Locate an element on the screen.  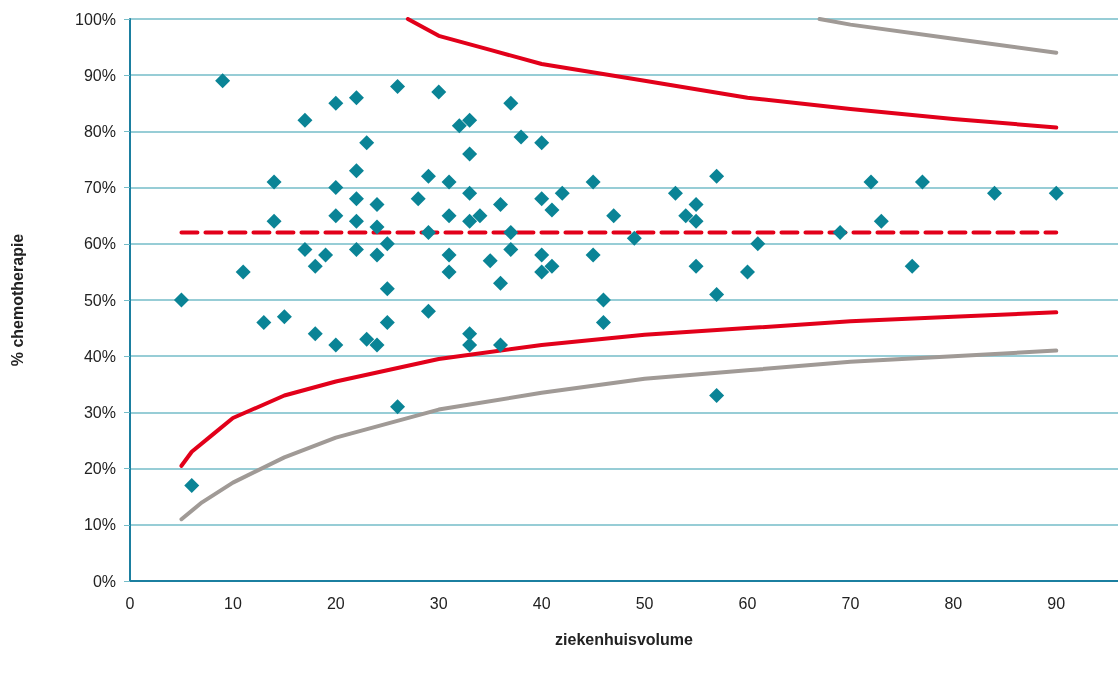
x-axis-title: ziekenhuisvolume is located at coordinates (624, 639).